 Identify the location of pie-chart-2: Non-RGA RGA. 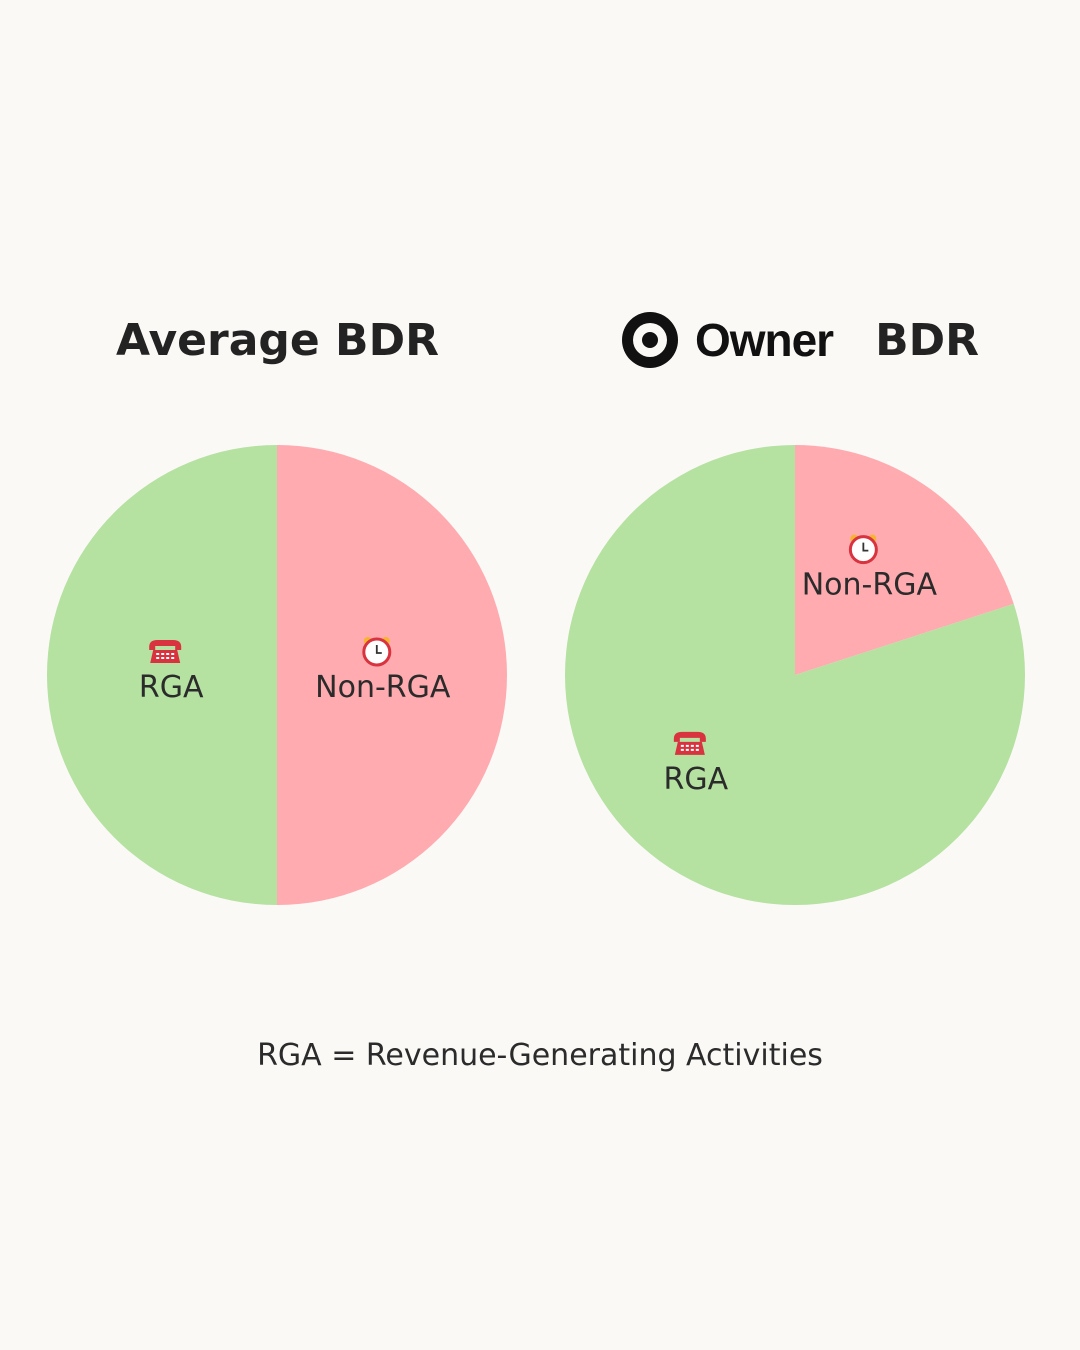
(795, 675).